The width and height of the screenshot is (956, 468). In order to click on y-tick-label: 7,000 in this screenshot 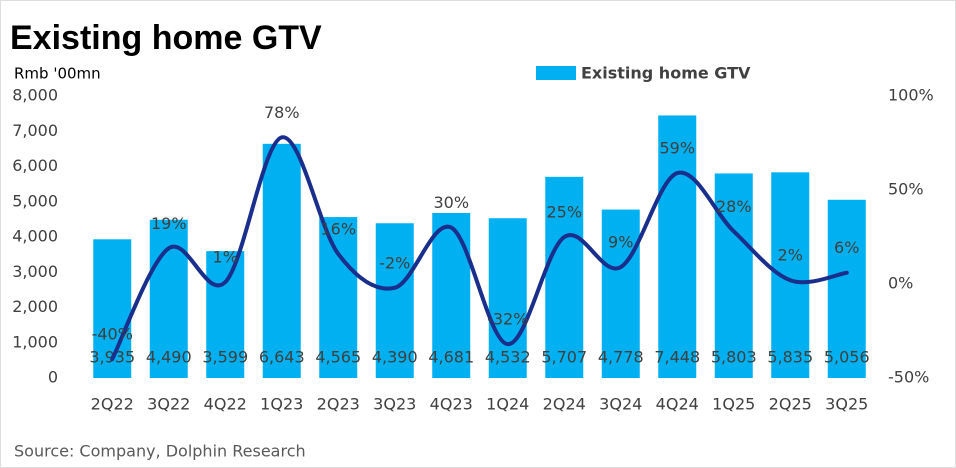, I will do `click(35, 130)`.